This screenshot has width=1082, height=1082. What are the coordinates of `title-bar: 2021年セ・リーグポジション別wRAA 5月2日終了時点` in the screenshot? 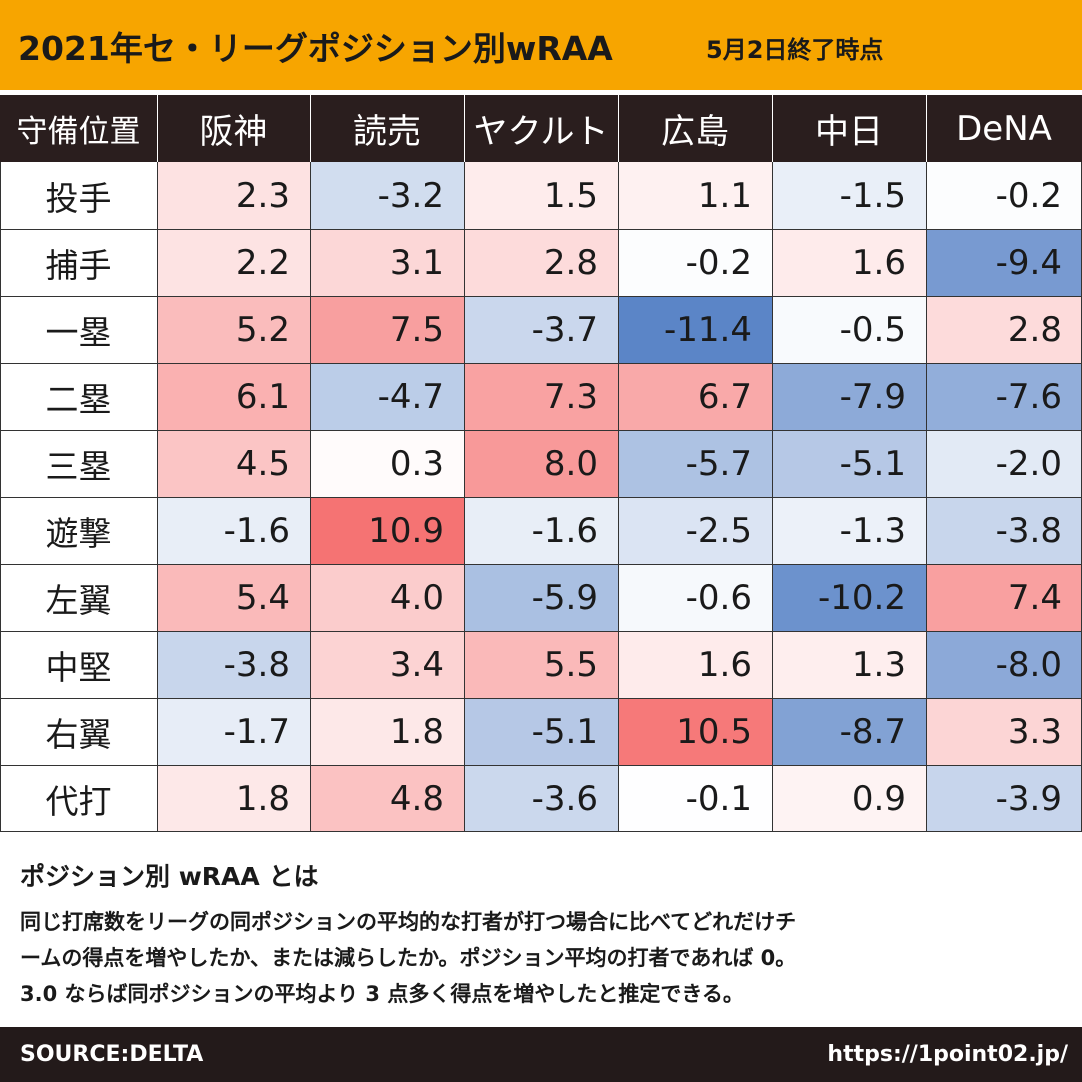 It's located at (541, 45).